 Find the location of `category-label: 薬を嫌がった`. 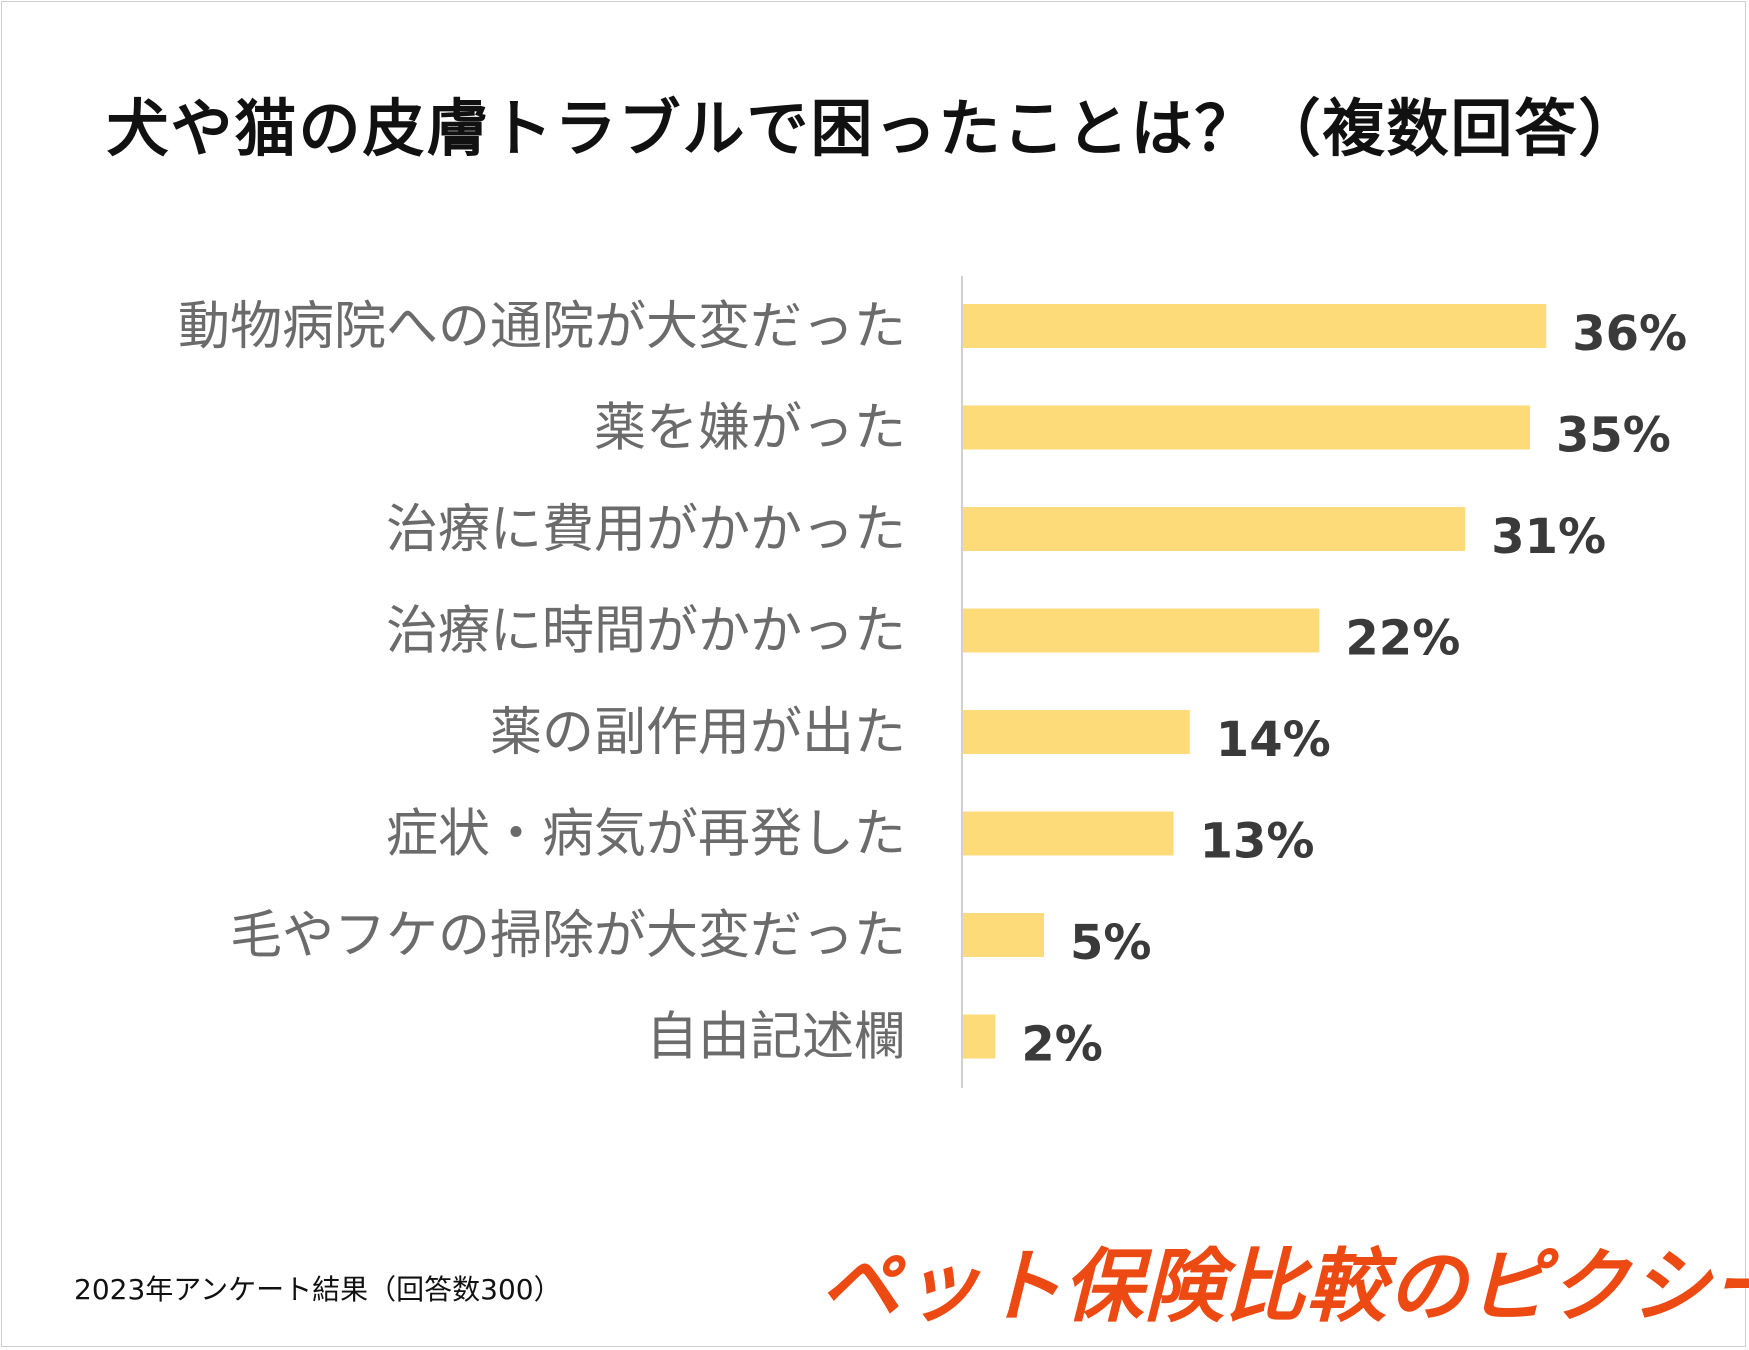

category-label: 薬を嫌がった is located at coordinates (750, 429).